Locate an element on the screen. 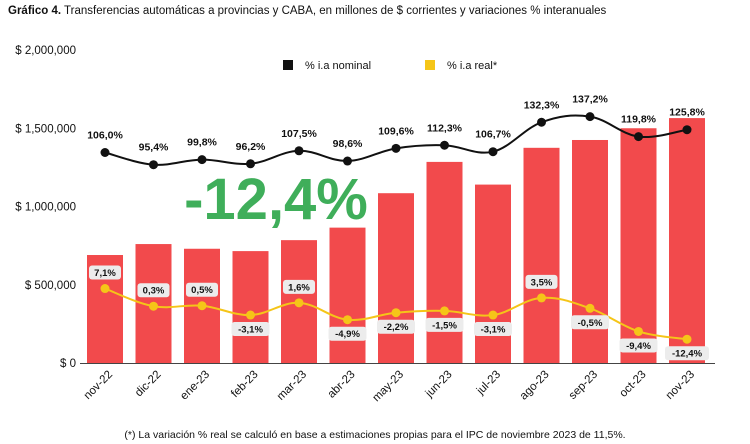 This screenshot has height=444, width=750. x-tick-label: ago-23 is located at coordinates (535, 386).